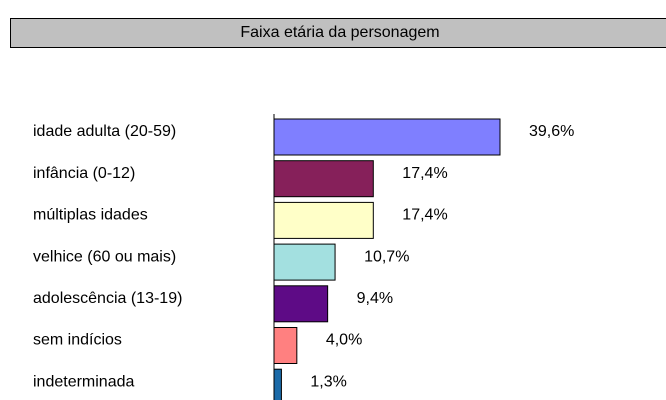  I want to click on title-box, so click(338, 33).